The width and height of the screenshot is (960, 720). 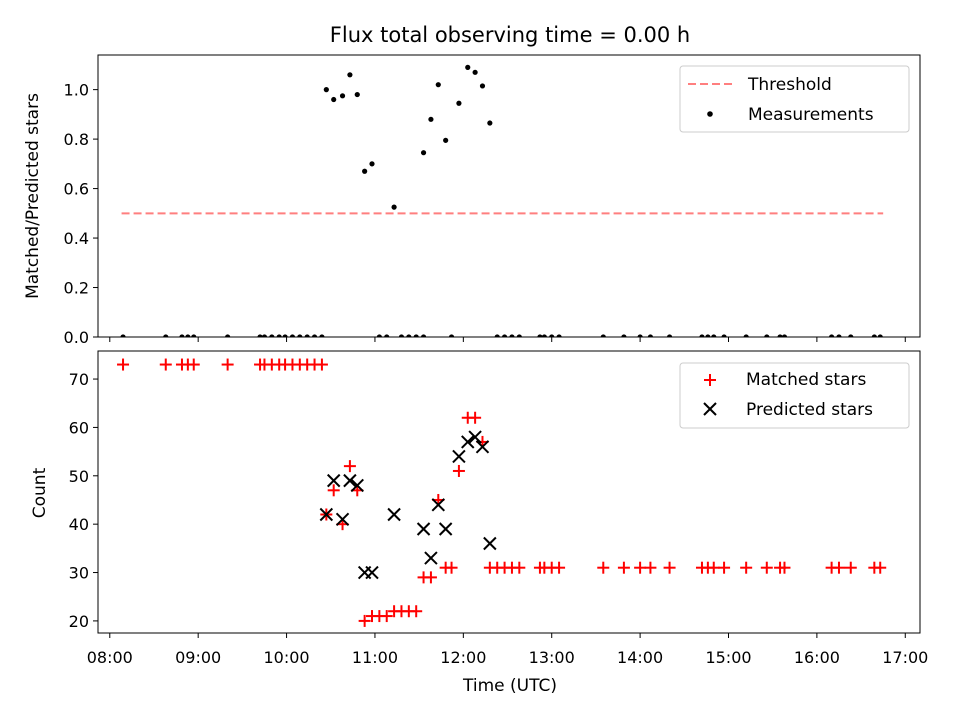 What do you see at coordinates (710, 409) in the screenshot?
I see `legend-predicted-swatch` at bounding box center [710, 409].